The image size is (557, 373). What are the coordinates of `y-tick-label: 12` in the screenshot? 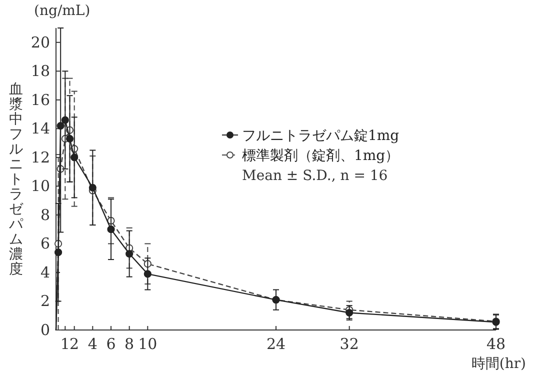 It's located at (40, 157).